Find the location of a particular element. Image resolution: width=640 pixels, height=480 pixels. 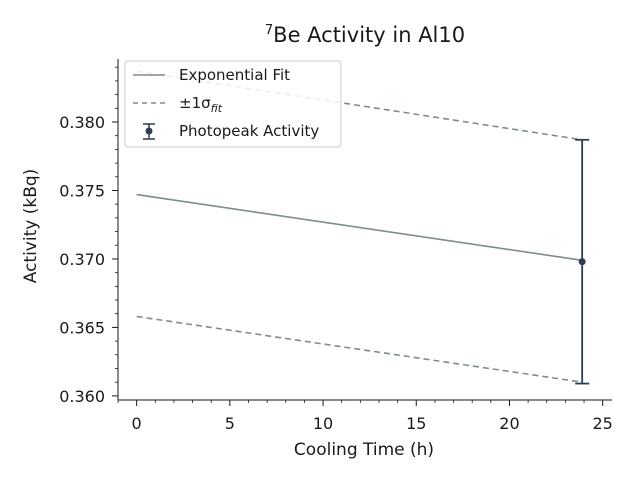

fit-line is located at coordinates (359, 227).